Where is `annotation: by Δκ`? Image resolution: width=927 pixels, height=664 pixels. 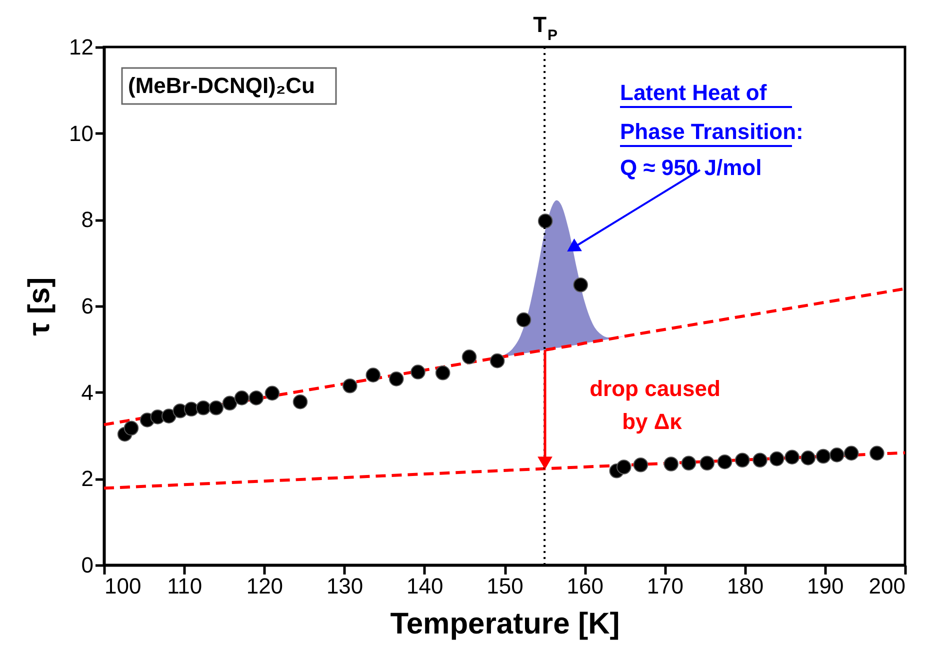 annotation: by Δκ is located at coordinates (652, 421).